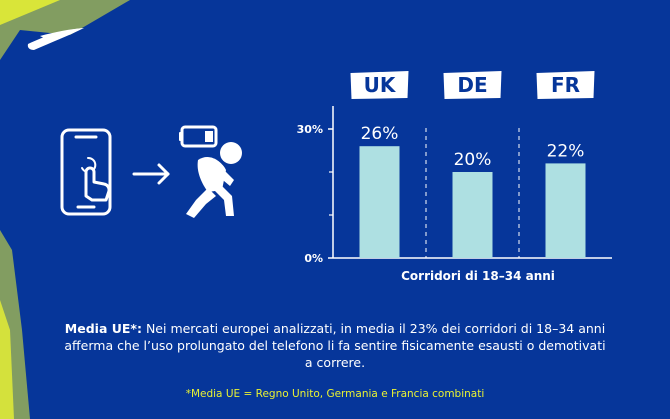 Image resolution: width=670 pixels, height=419 pixels. I want to click on category-label: UK, so click(380, 85).